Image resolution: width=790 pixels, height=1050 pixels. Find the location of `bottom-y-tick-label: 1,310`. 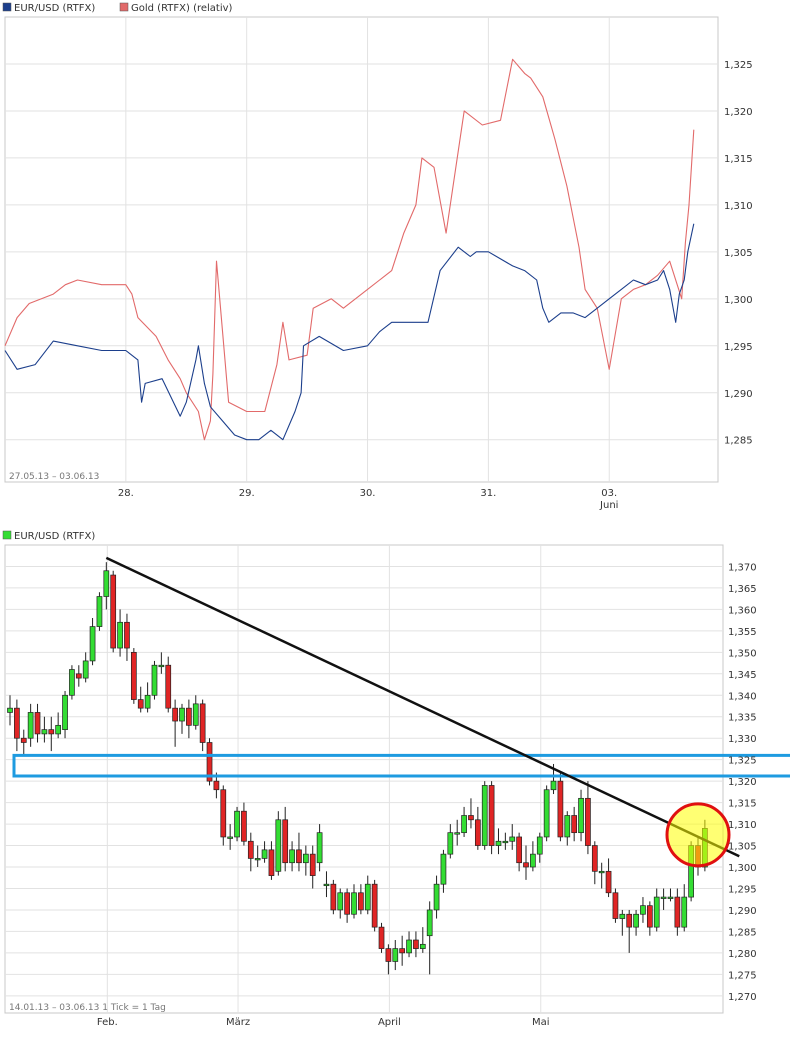

bottom-y-tick-label: 1,310 is located at coordinates (742, 825).